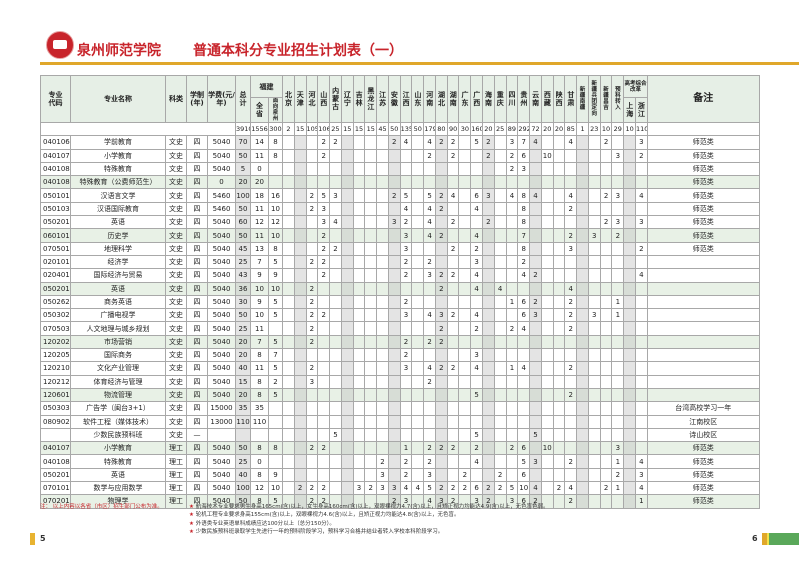  What do you see at coordinates (500, 99) in the screenshot?
I see `col-province: 重庆` at bounding box center [500, 99].